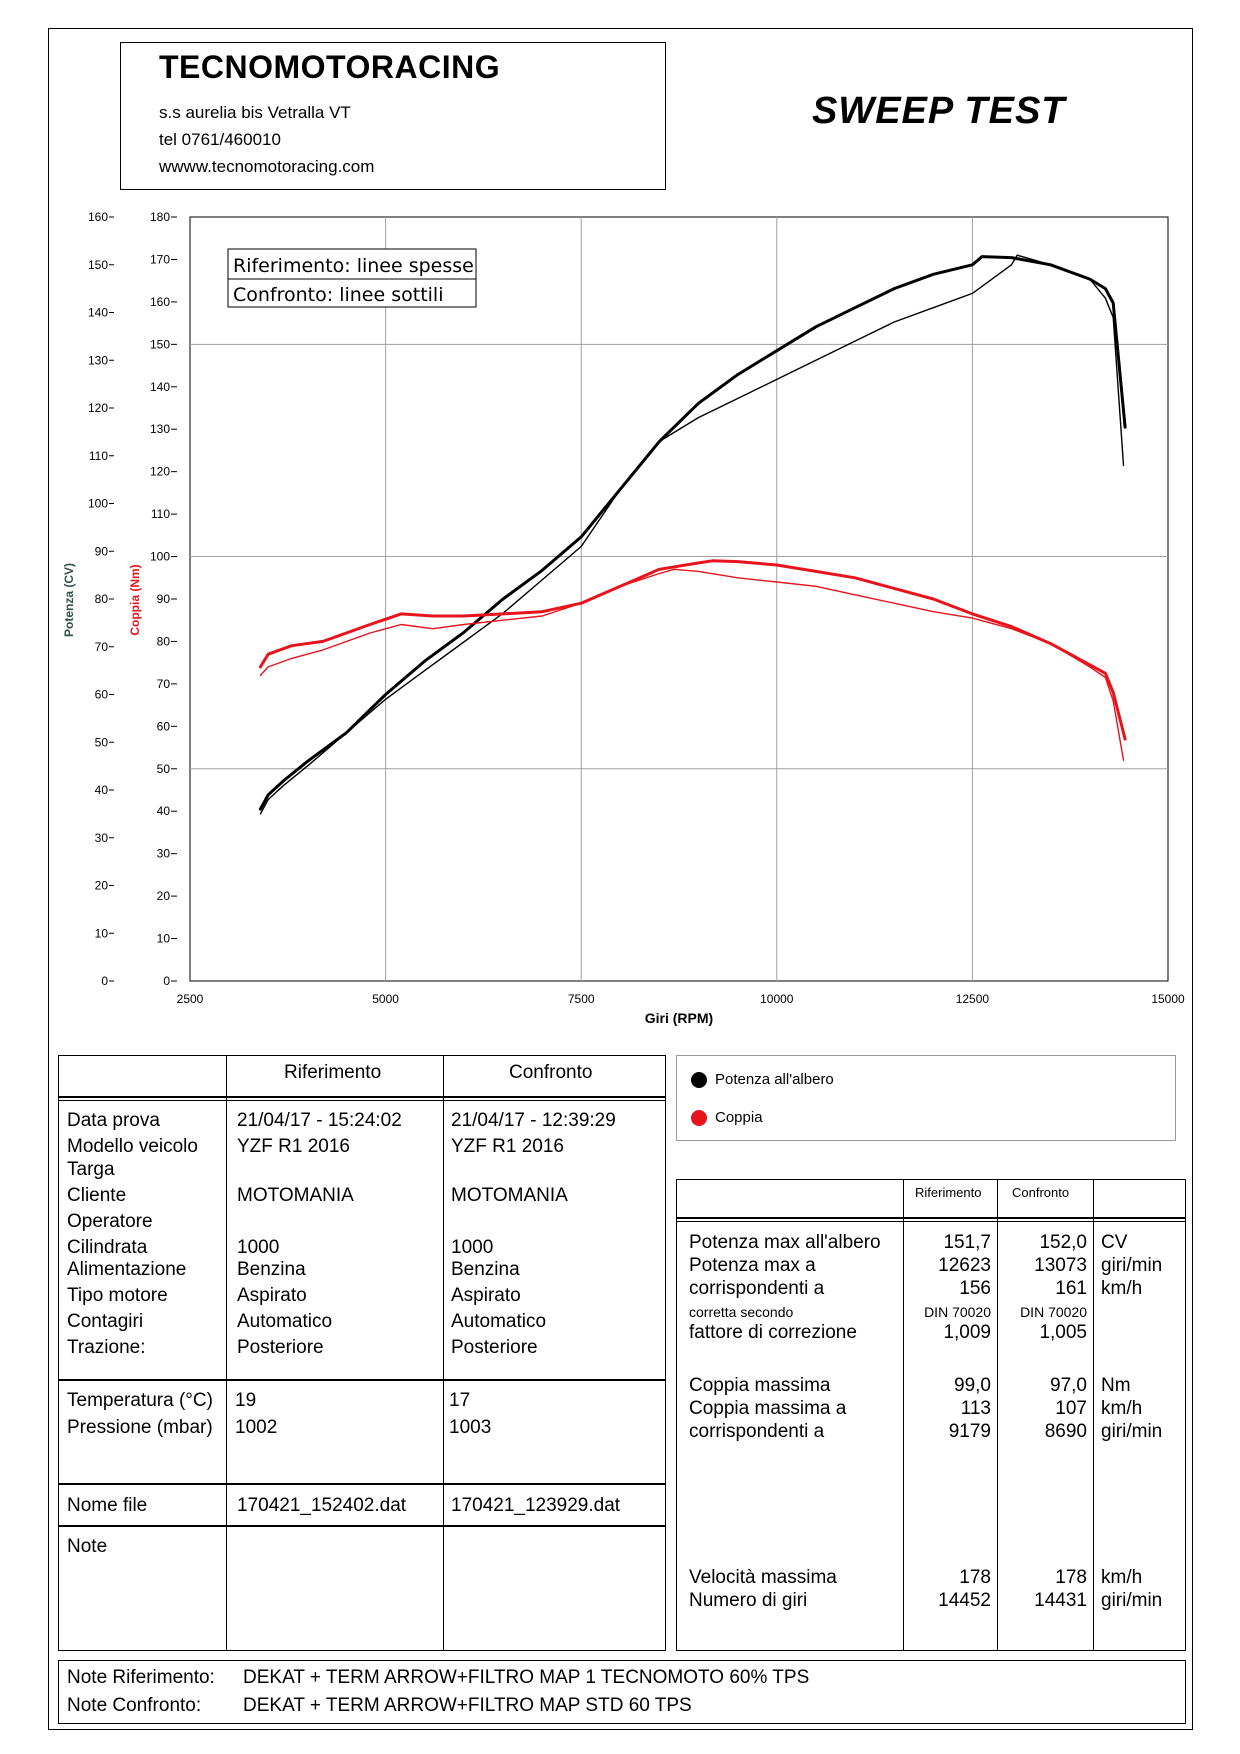  Describe the element at coordinates (87, 1546) in the screenshot. I see `note-label: Note` at that location.